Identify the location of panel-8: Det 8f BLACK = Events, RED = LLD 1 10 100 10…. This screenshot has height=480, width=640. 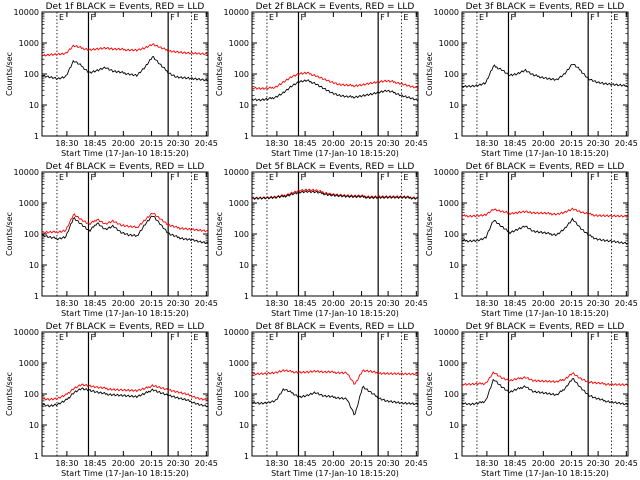
(321, 400).